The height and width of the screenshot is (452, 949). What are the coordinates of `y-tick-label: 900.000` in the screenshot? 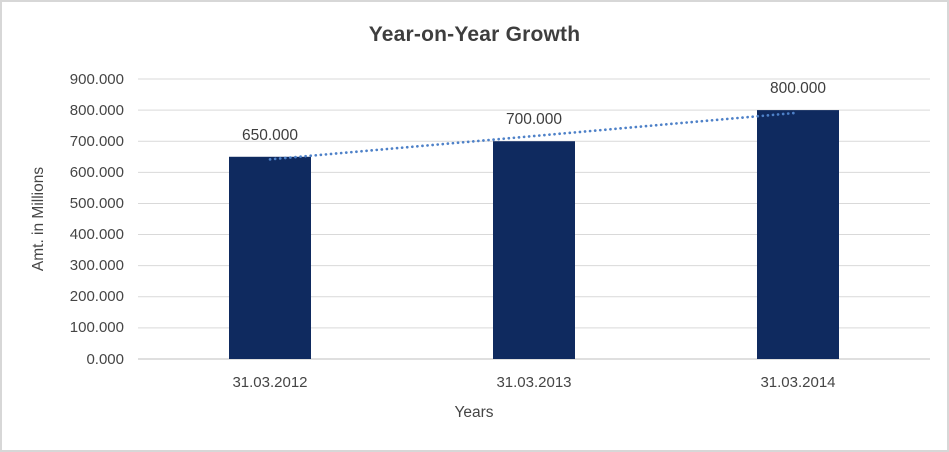 It's located at (96, 79).